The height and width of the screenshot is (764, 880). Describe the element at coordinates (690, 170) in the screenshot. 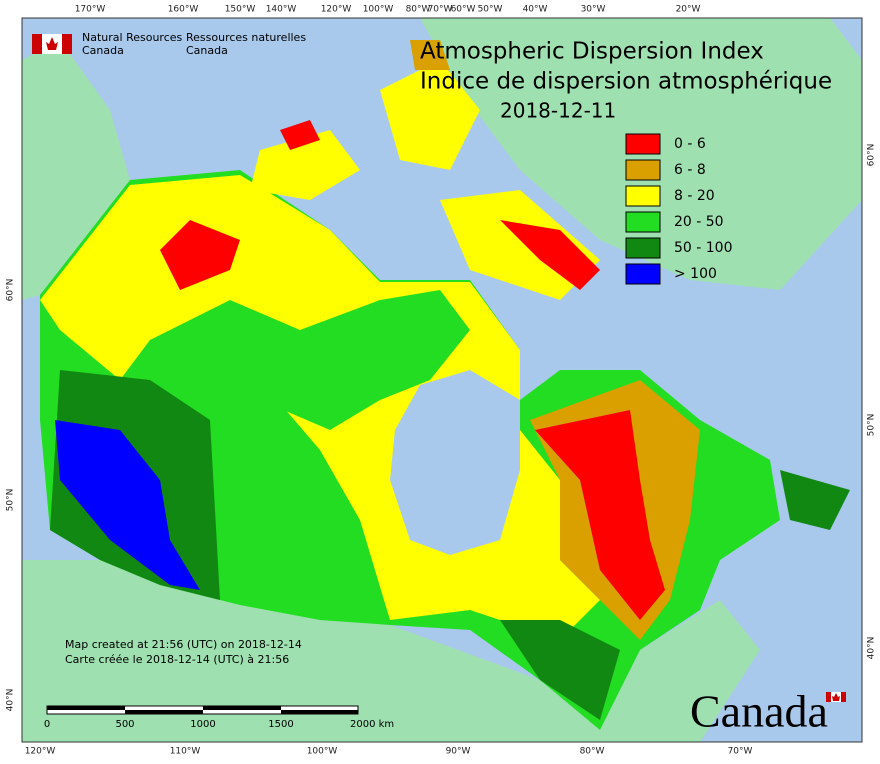

I see `legend-label: 6 - 8` at that location.